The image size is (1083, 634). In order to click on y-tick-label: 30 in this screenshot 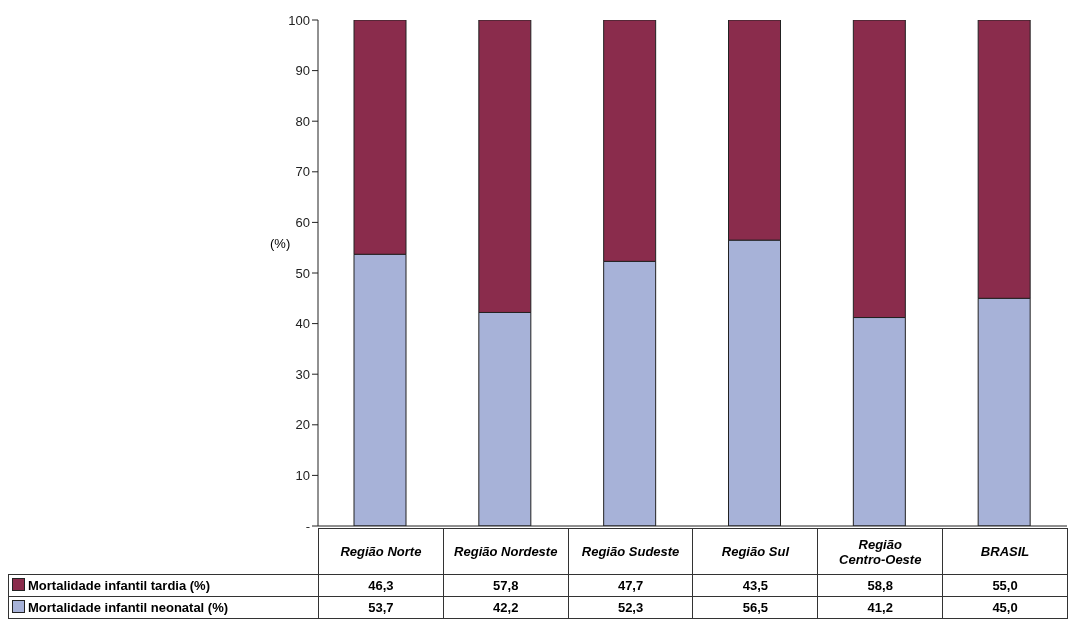, I will do `click(302, 374)`.